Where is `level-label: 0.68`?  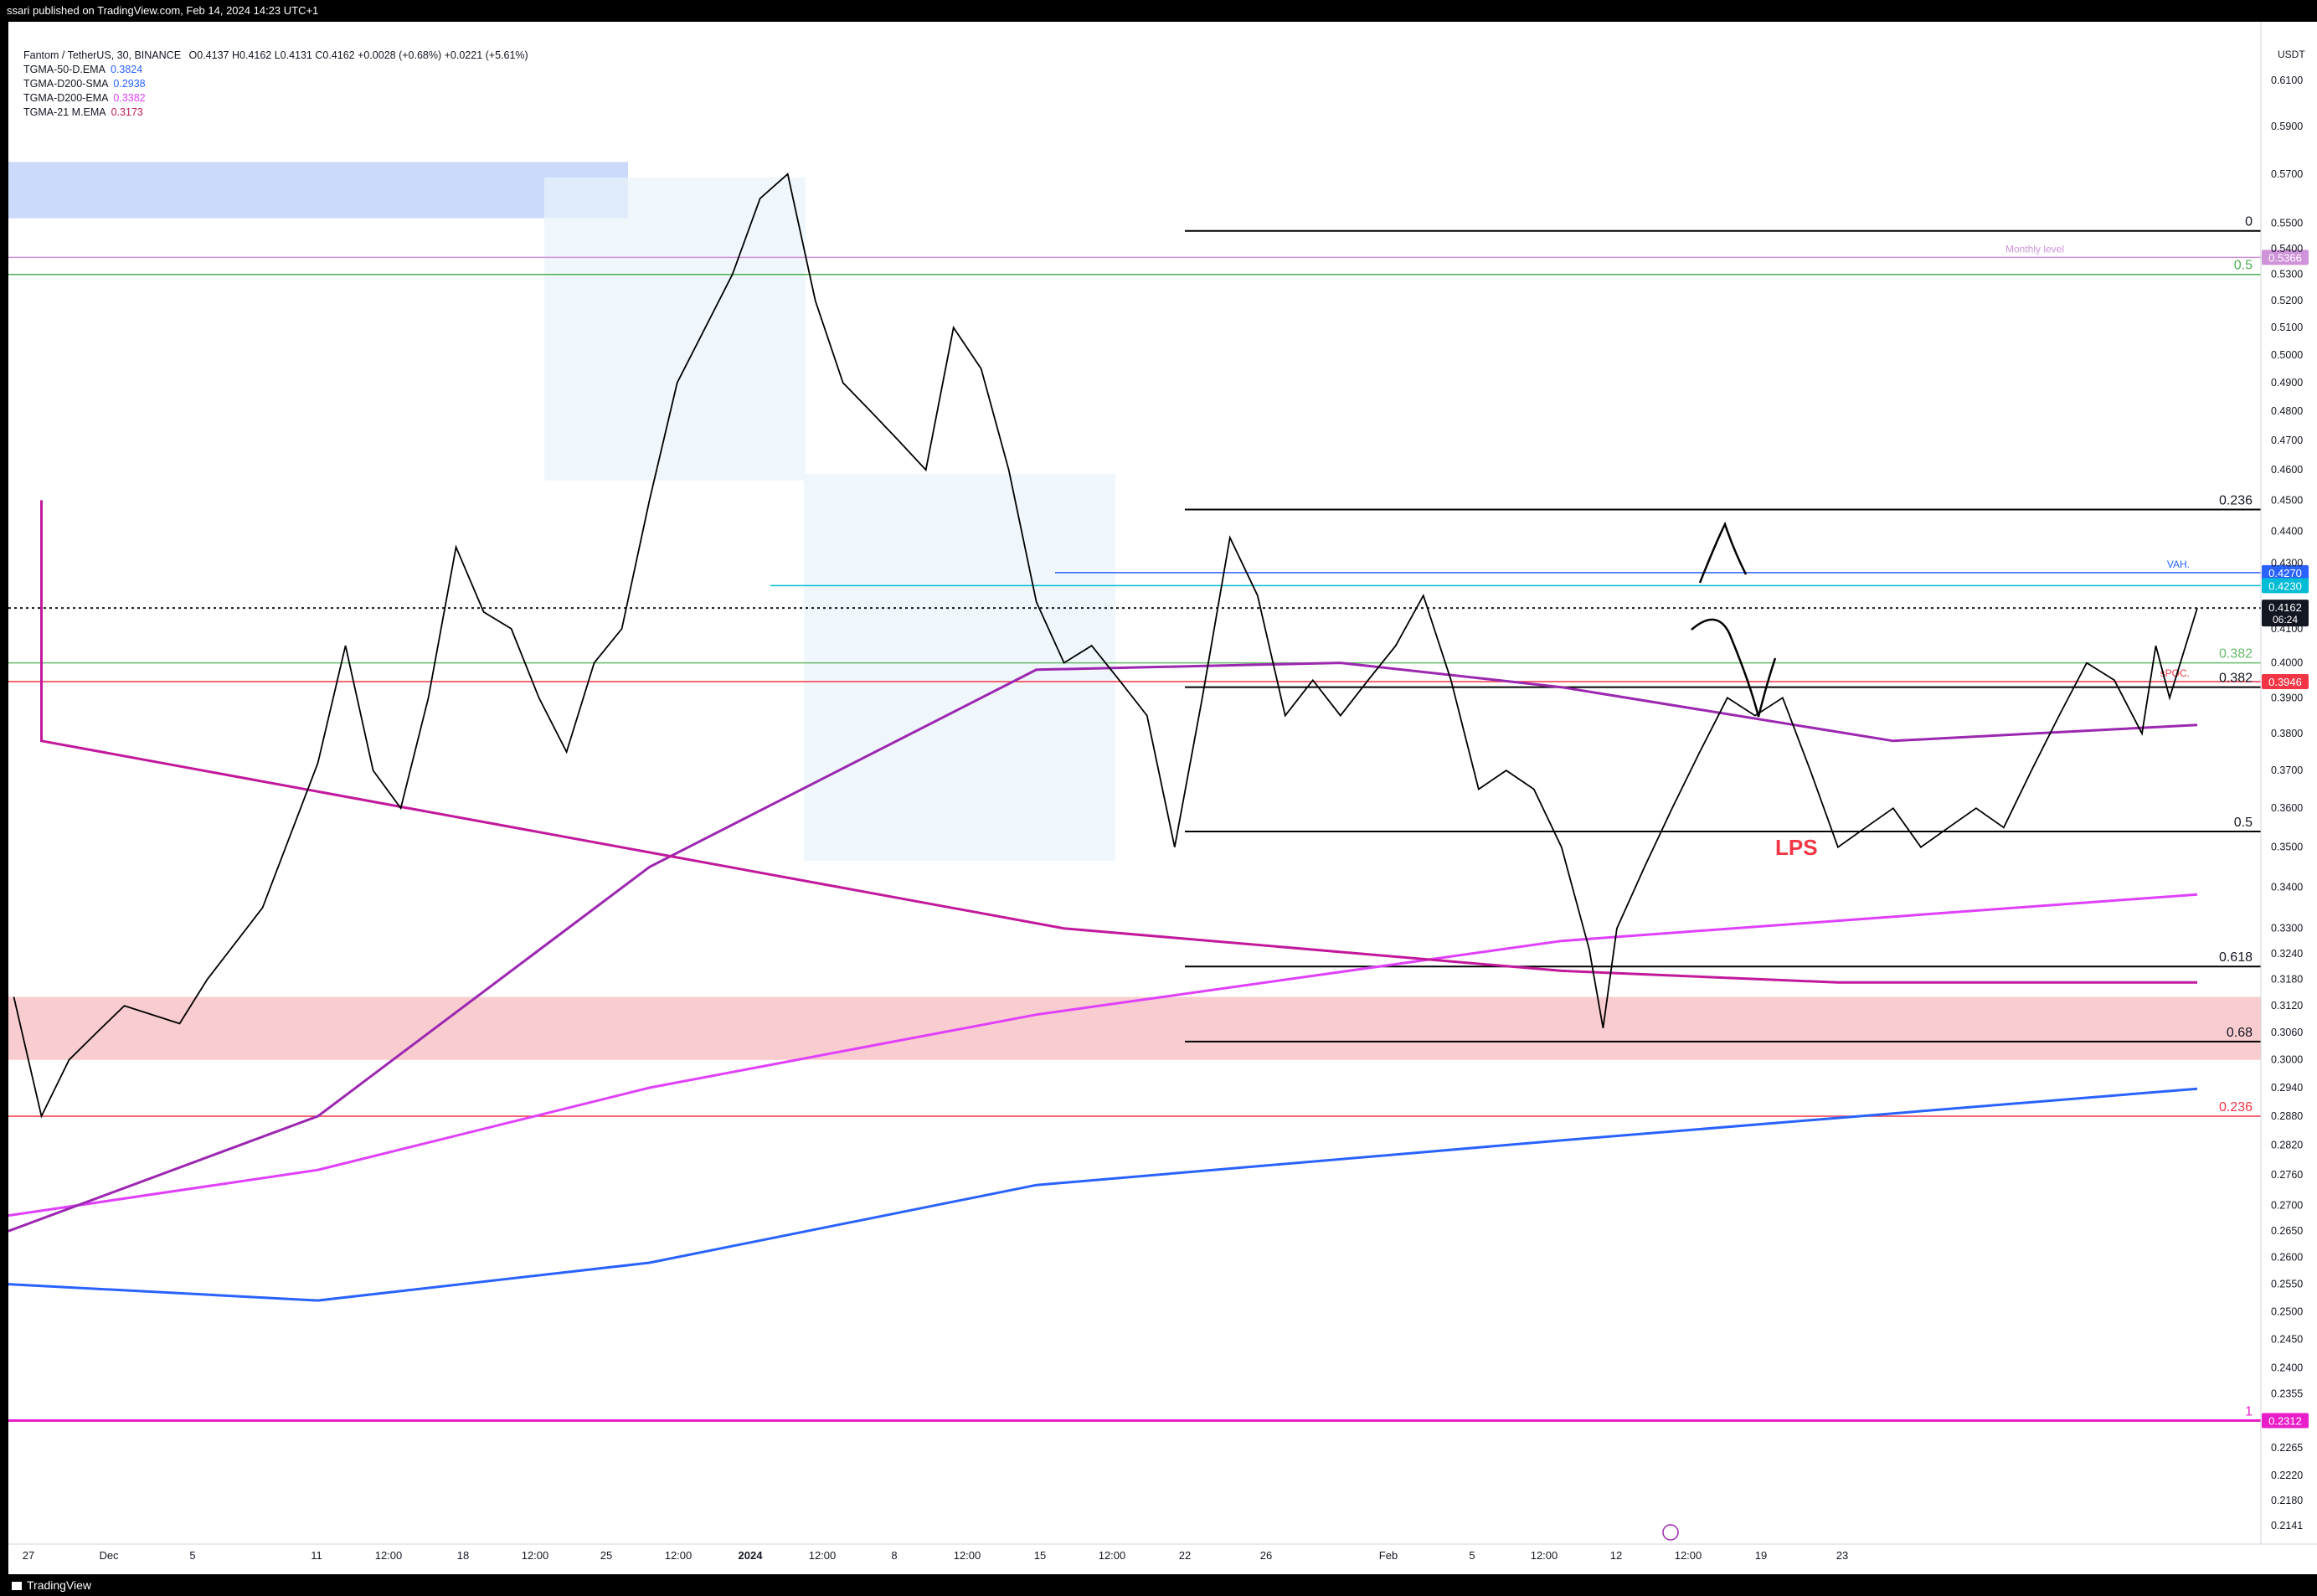 level-label: 0.68 is located at coordinates (2240, 1033).